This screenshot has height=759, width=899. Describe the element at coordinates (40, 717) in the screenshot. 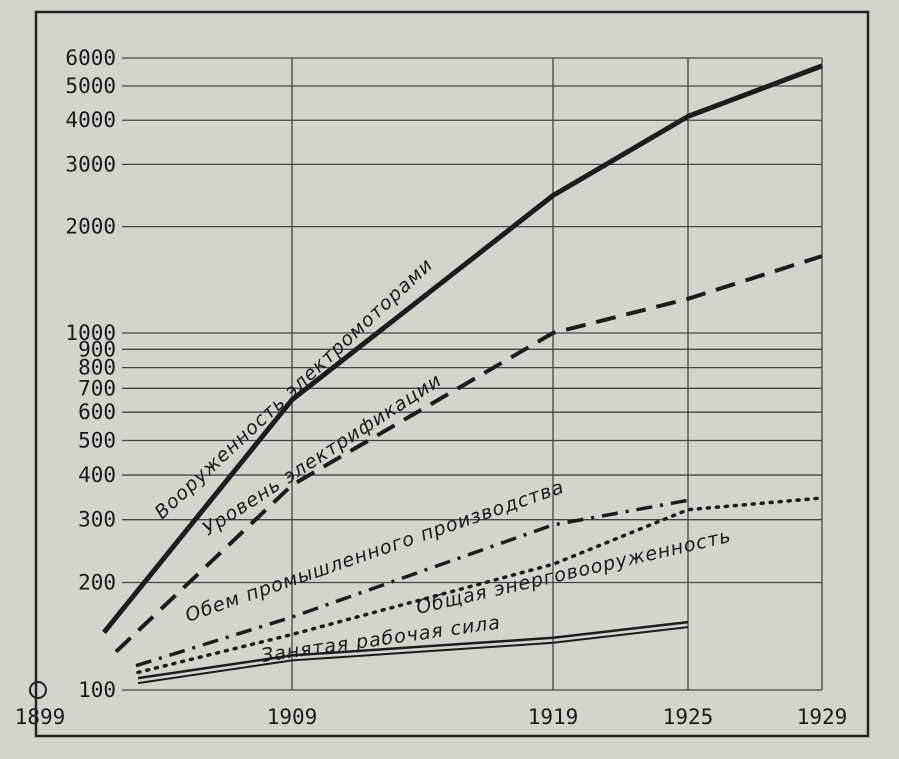

I see `x-tick-label: 1899` at that location.